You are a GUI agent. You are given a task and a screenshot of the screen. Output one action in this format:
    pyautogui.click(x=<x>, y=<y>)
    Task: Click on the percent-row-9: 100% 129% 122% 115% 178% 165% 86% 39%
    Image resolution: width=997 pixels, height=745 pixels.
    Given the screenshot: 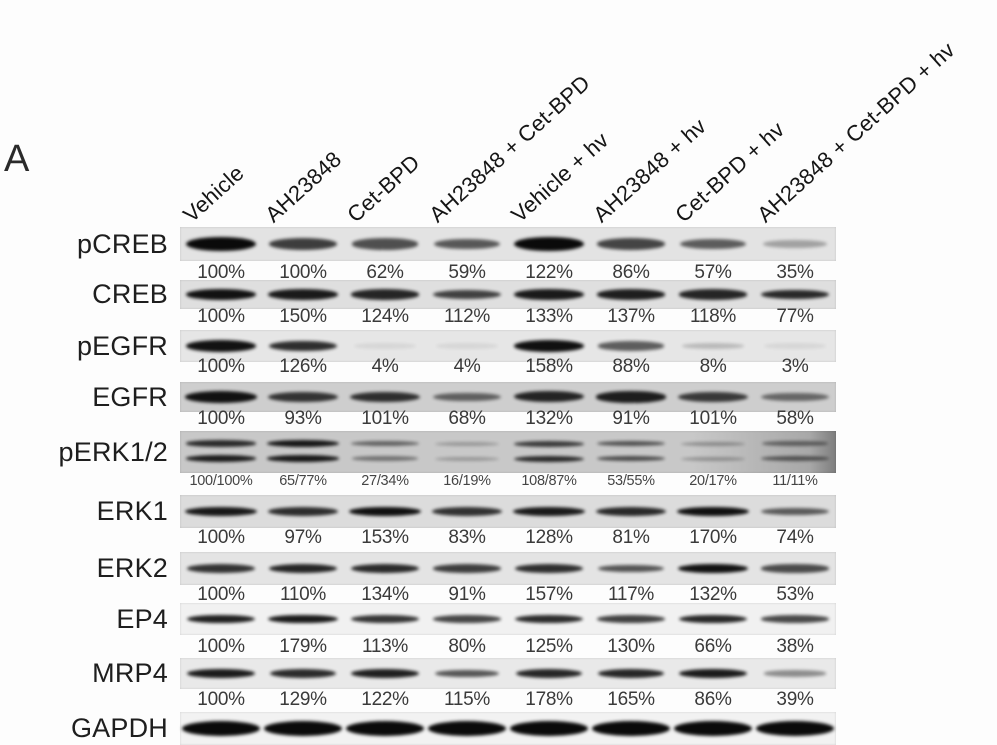 What is the action you would take?
    pyautogui.click(x=508, y=701)
    